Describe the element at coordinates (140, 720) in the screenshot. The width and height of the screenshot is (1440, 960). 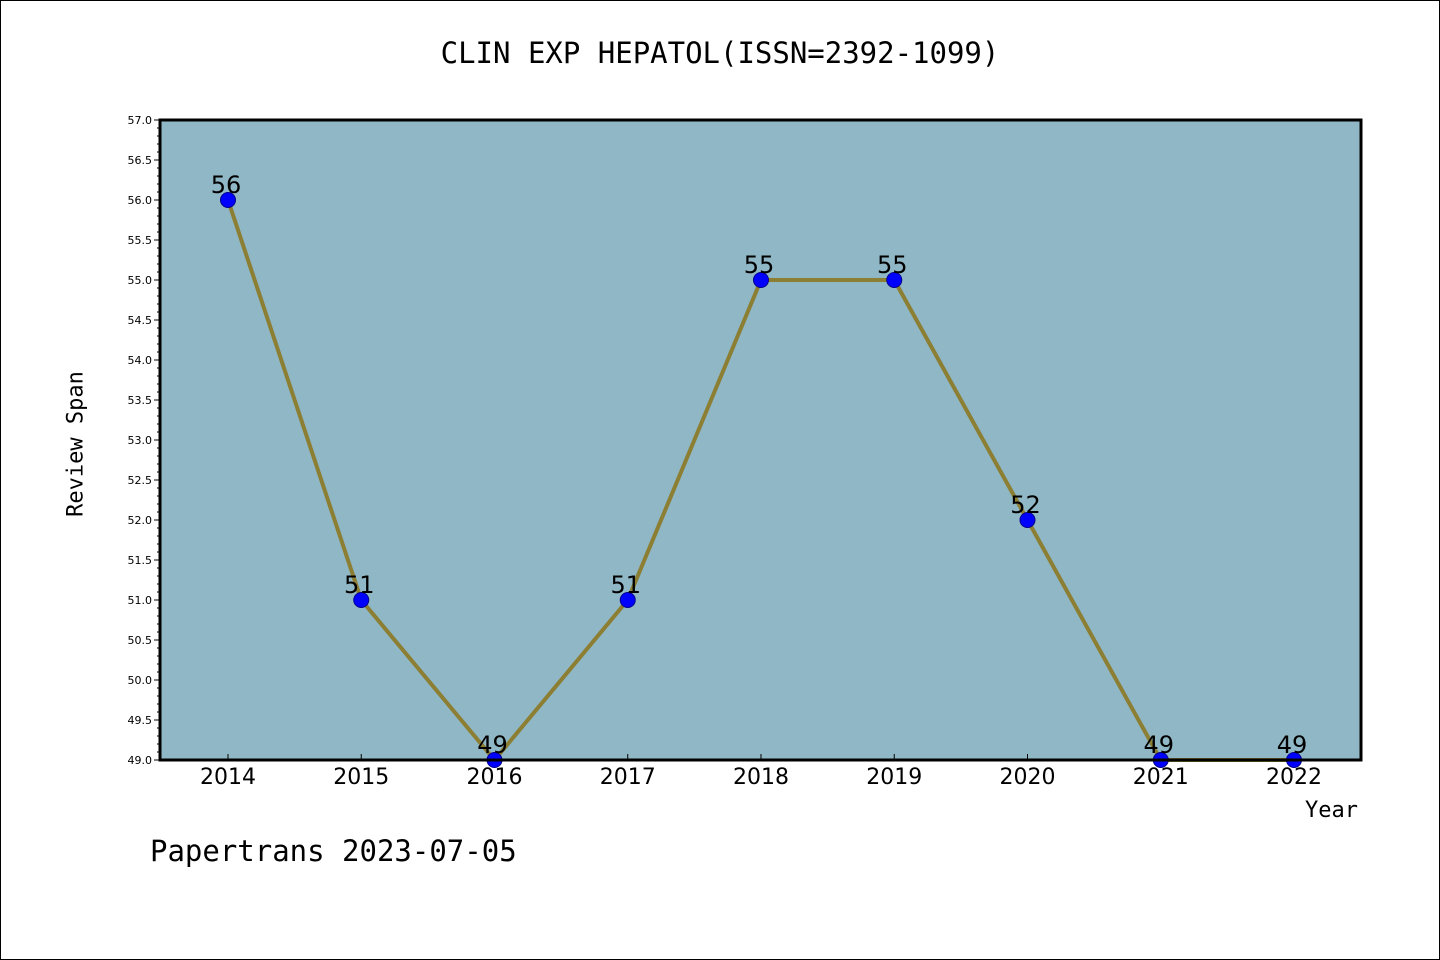
I see `y-tick-label: 49.5` at that location.